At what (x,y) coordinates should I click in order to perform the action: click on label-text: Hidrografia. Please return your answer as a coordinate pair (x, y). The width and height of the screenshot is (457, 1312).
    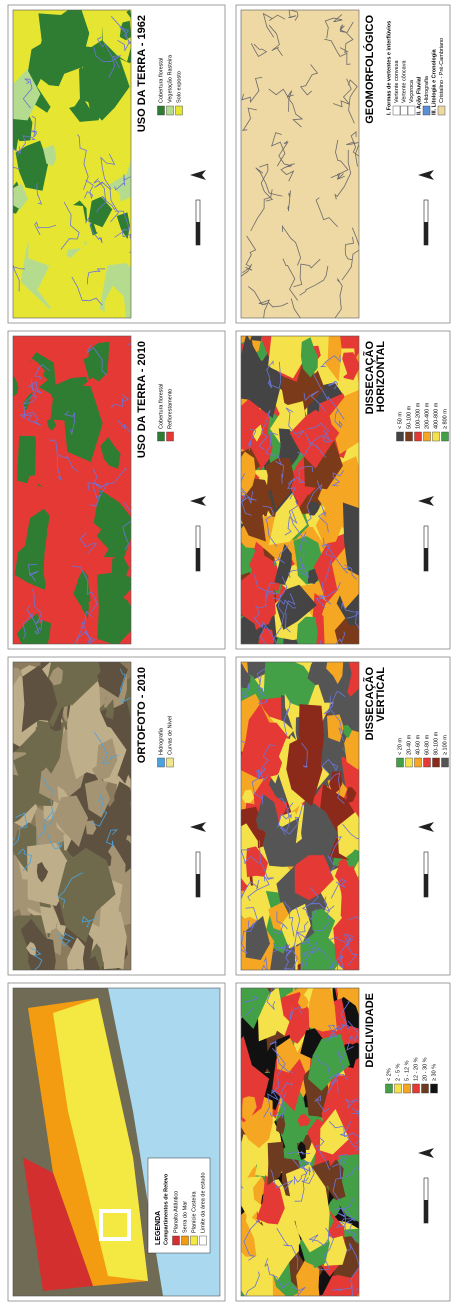
    Looking at the image, I should click on (427, 89).